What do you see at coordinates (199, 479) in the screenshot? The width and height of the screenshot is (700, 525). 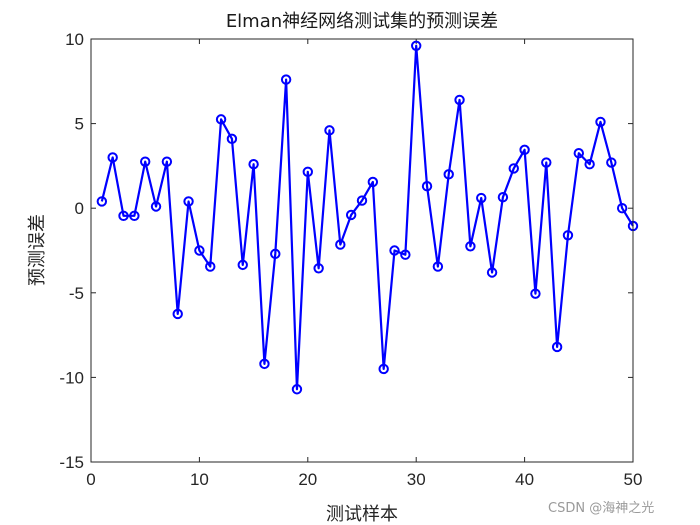 I see `x-tick-label: 10` at bounding box center [199, 479].